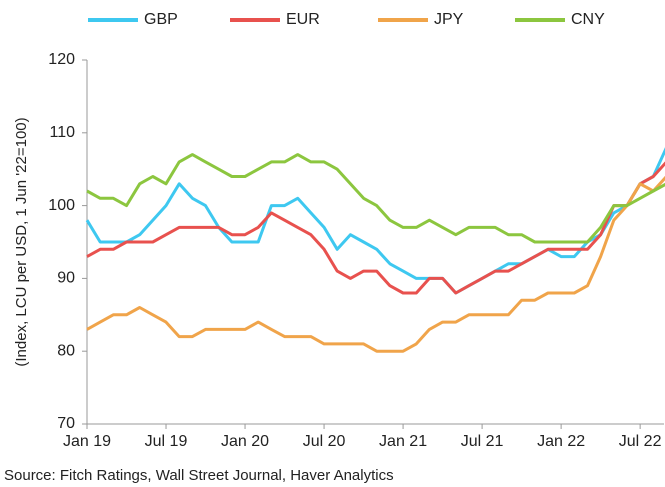 Image resolution: width=665 pixels, height=487 pixels. I want to click on x-tick-label: Jul 21, so click(482, 441).